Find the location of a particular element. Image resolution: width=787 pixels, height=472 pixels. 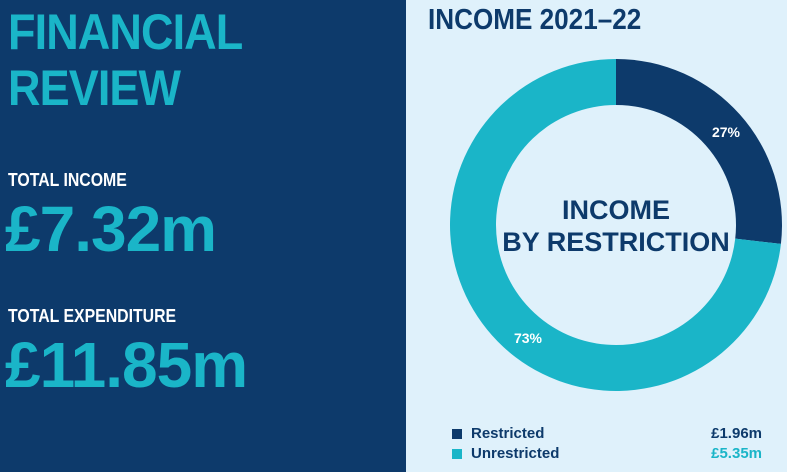

chart-title: INCOME 2021–22 is located at coordinates (535, 20).